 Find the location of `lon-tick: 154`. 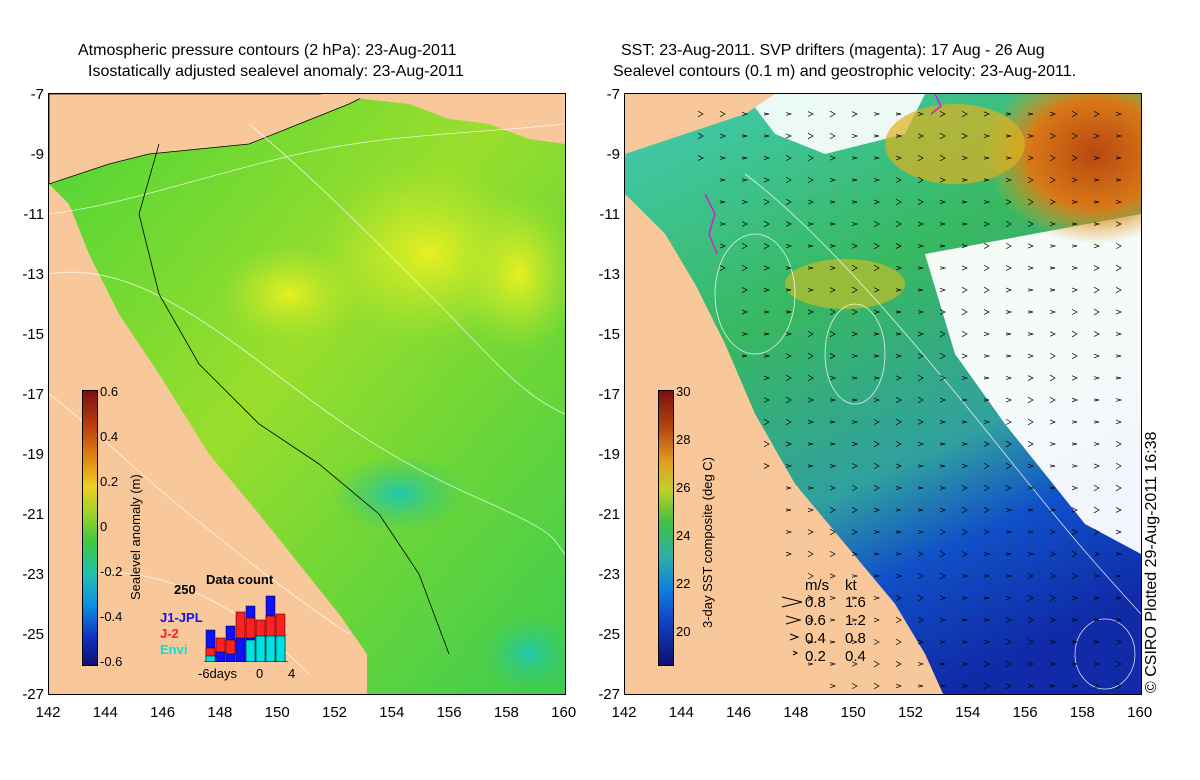

lon-tick: 154 is located at coordinates (392, 712).